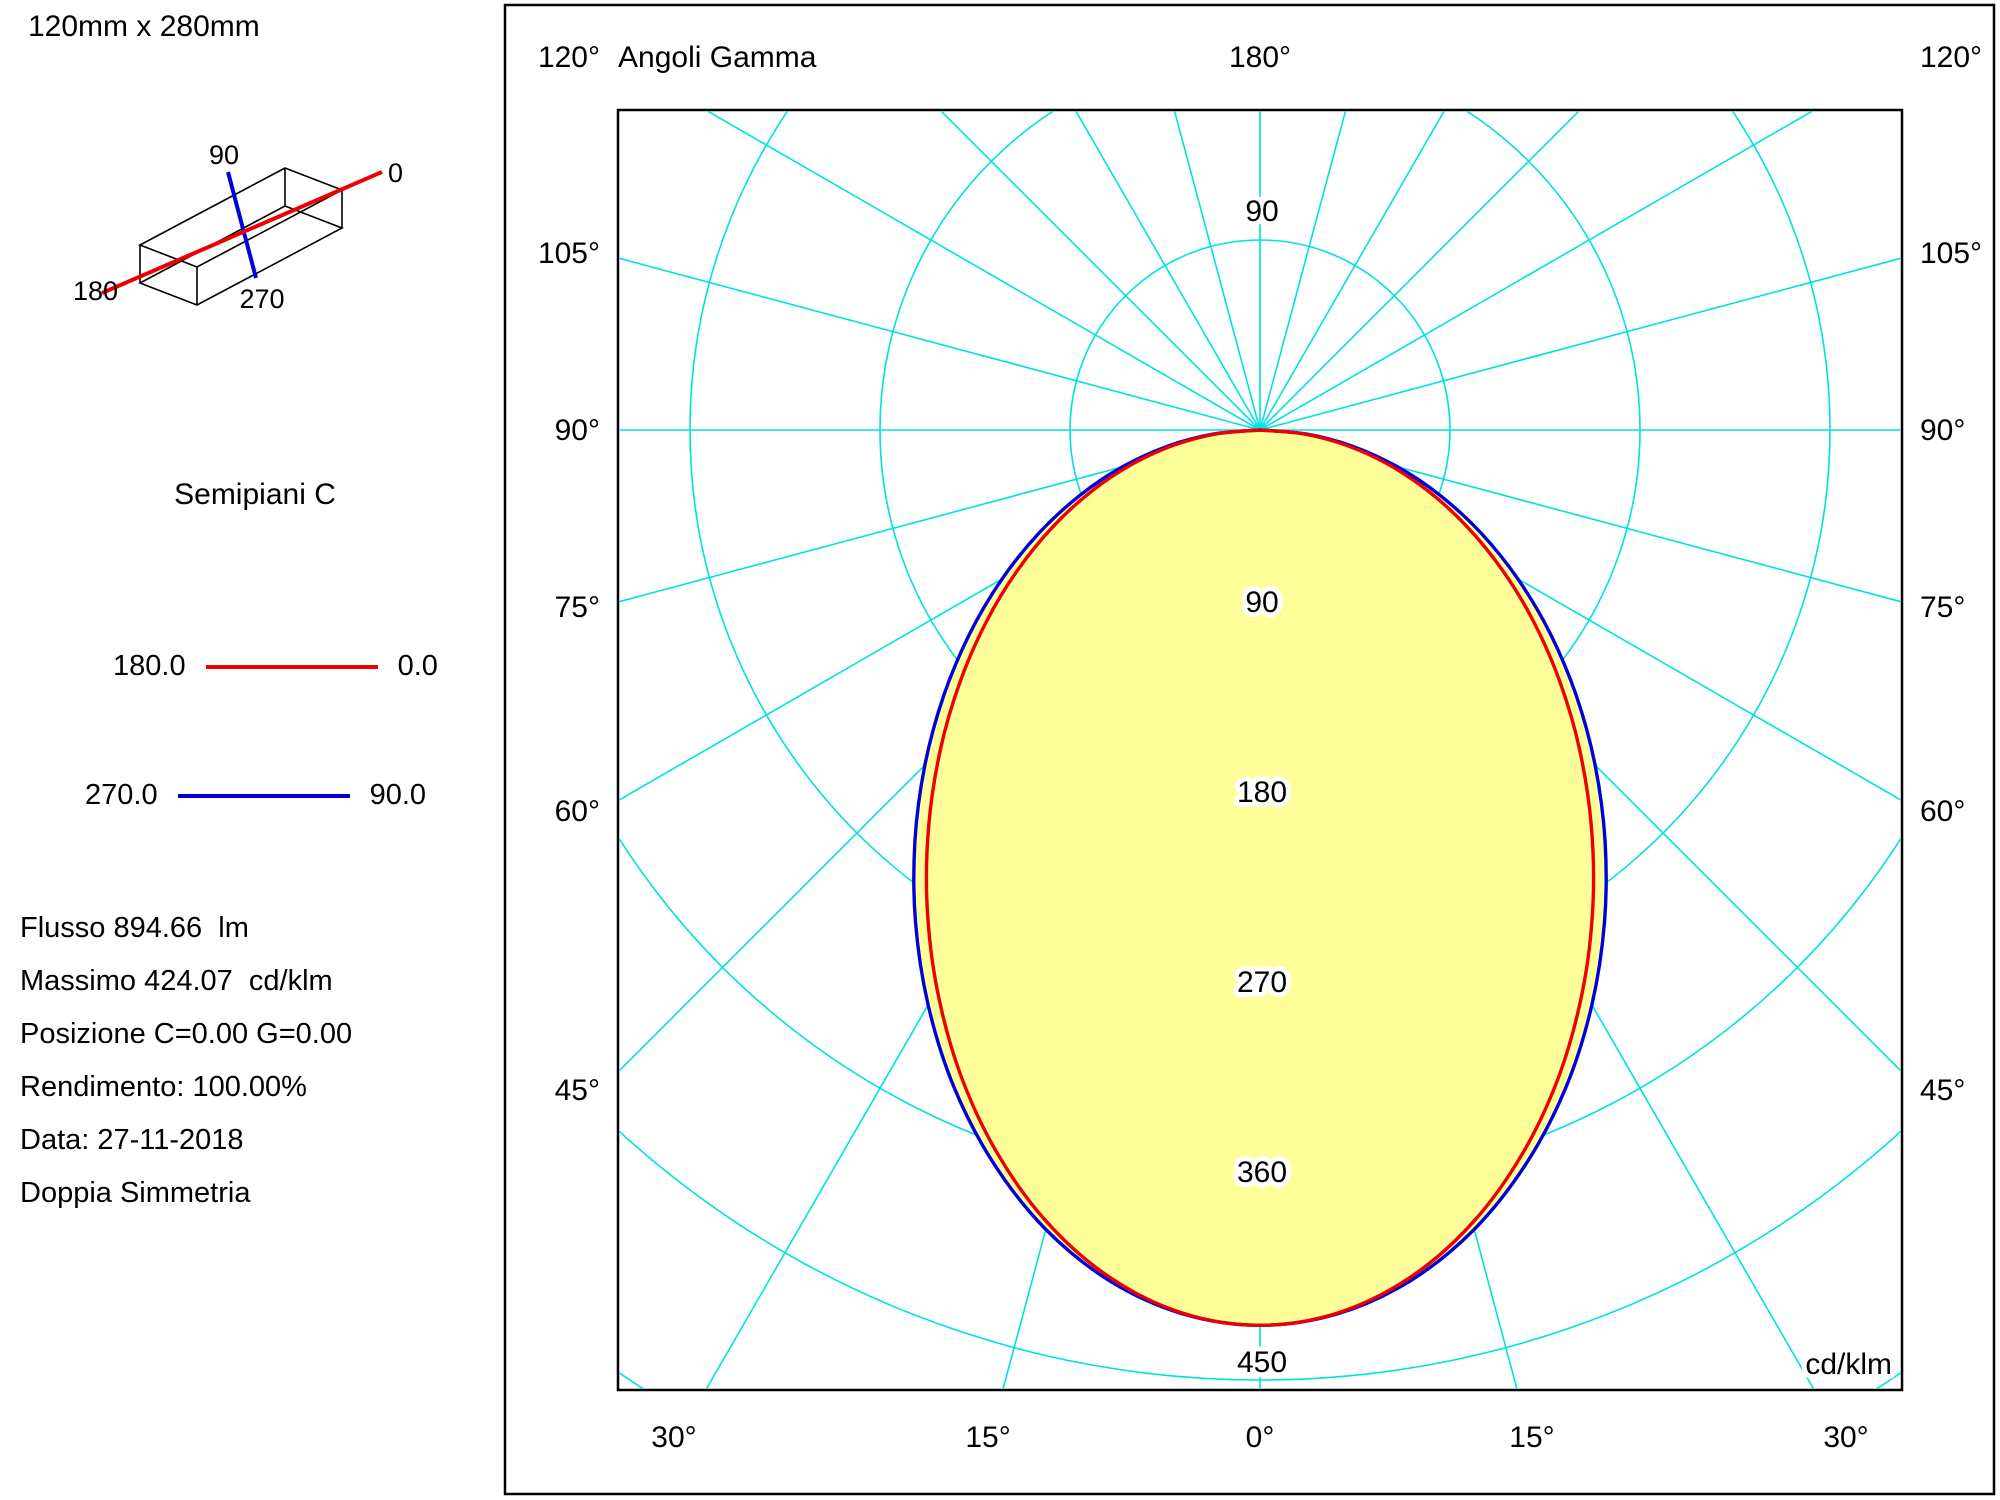 The width and height of the screenshot is (2000, 1500). Describe the element at coordinates (1942, 607) in the screenshot. I see `gamma-label-right-75: 75°` at that location.